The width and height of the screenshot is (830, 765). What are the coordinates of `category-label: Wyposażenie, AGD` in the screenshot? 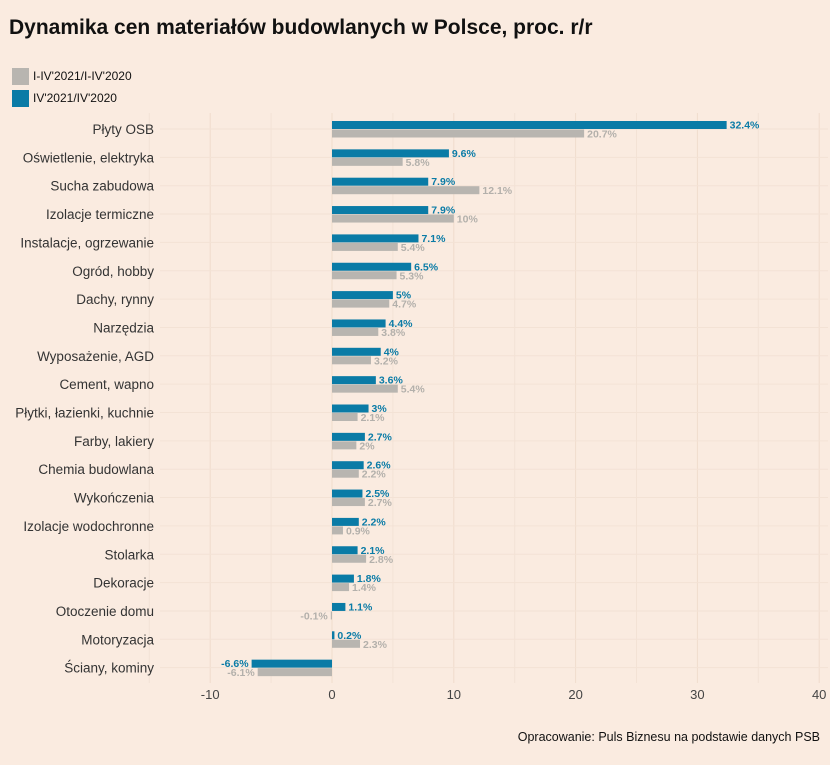 It's located at (95, 356).